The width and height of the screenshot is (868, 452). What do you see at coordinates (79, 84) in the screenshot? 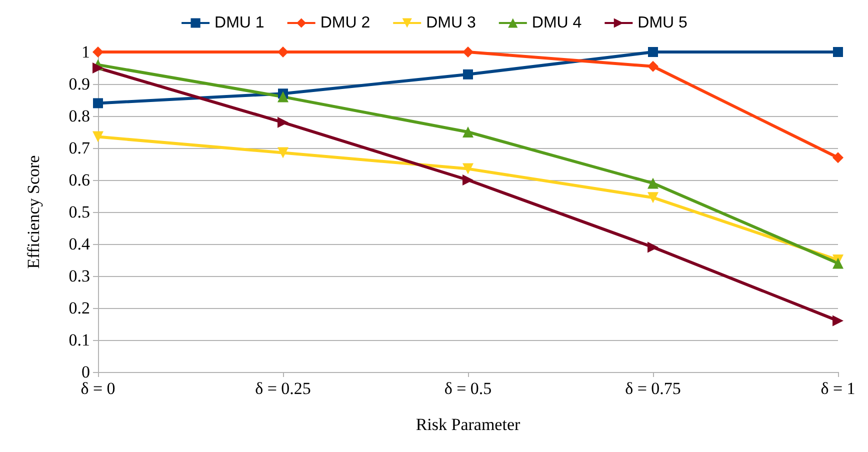
I see `y-tick-label: 0.9` at bounding box center [79, 84].